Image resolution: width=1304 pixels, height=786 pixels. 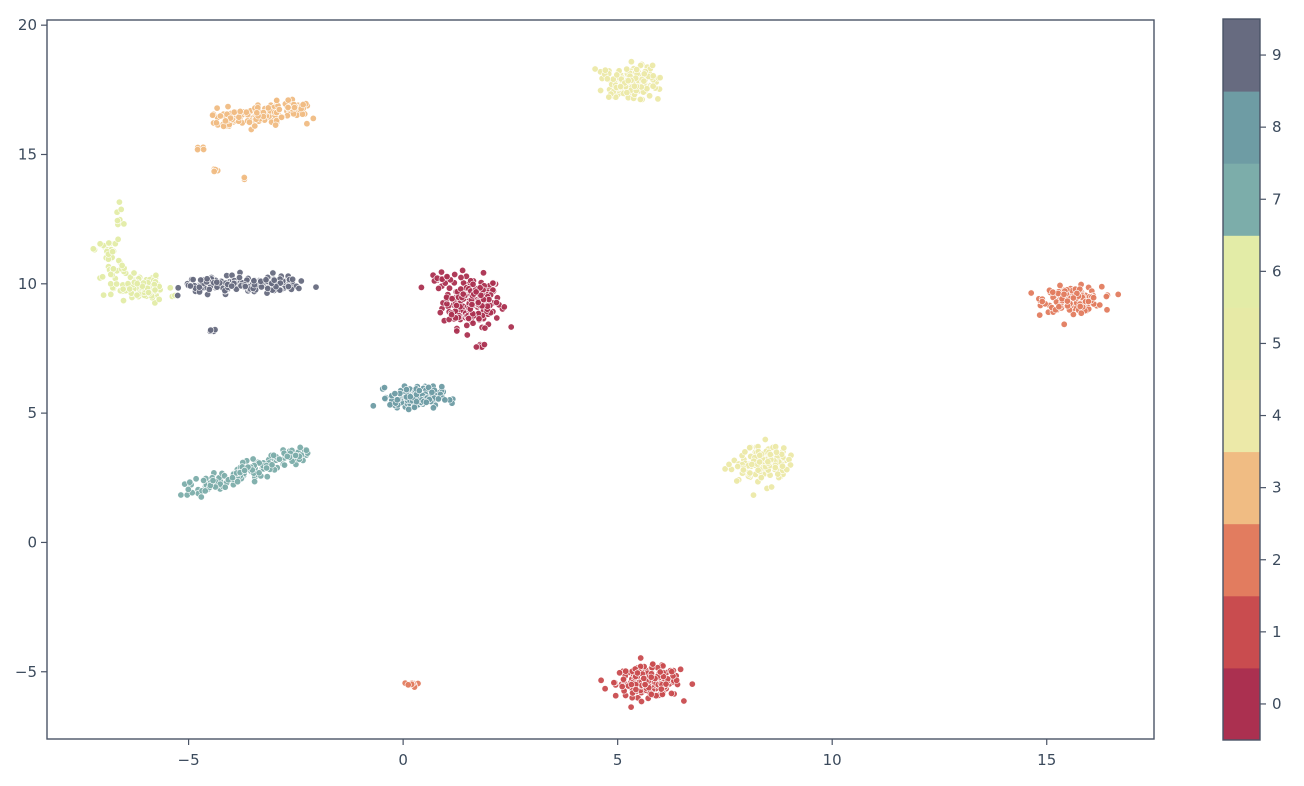 I want to click on x-tick-label: −5, so click(x=189, y=760).